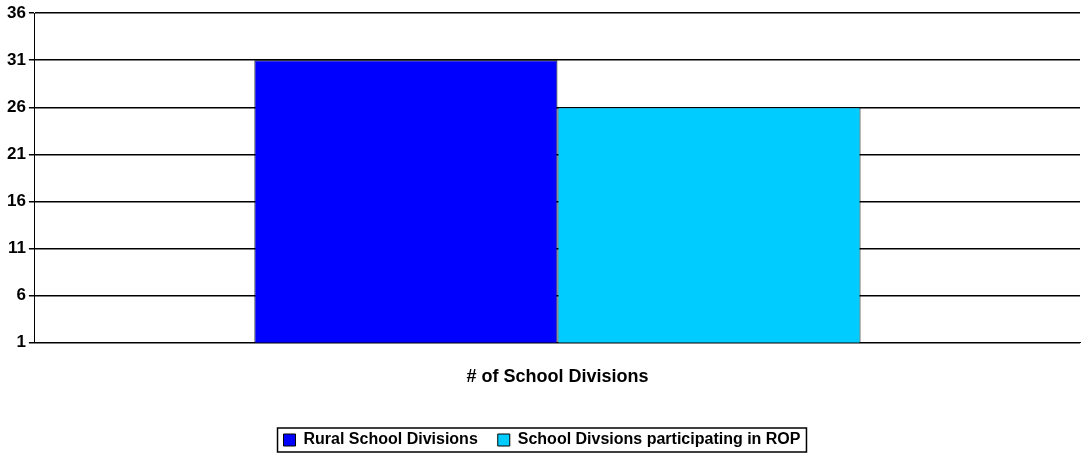 This screenshot has height=472, width=1082. I want to click on y-tick-label: 6, so click(21, 295).